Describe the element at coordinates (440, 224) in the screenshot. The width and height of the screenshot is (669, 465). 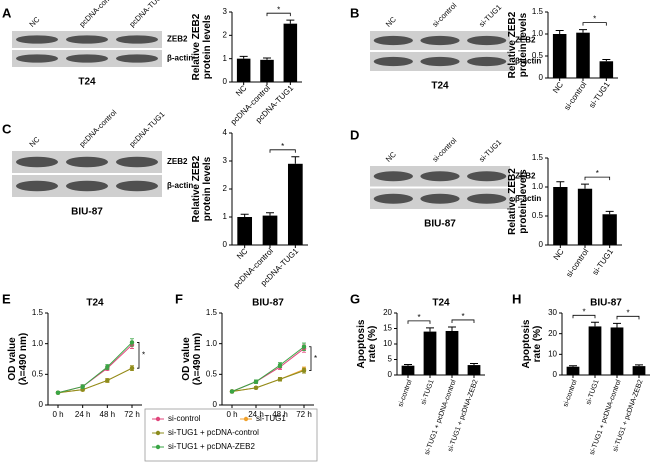
I see `cell-line-label: BIU-87` at that location.